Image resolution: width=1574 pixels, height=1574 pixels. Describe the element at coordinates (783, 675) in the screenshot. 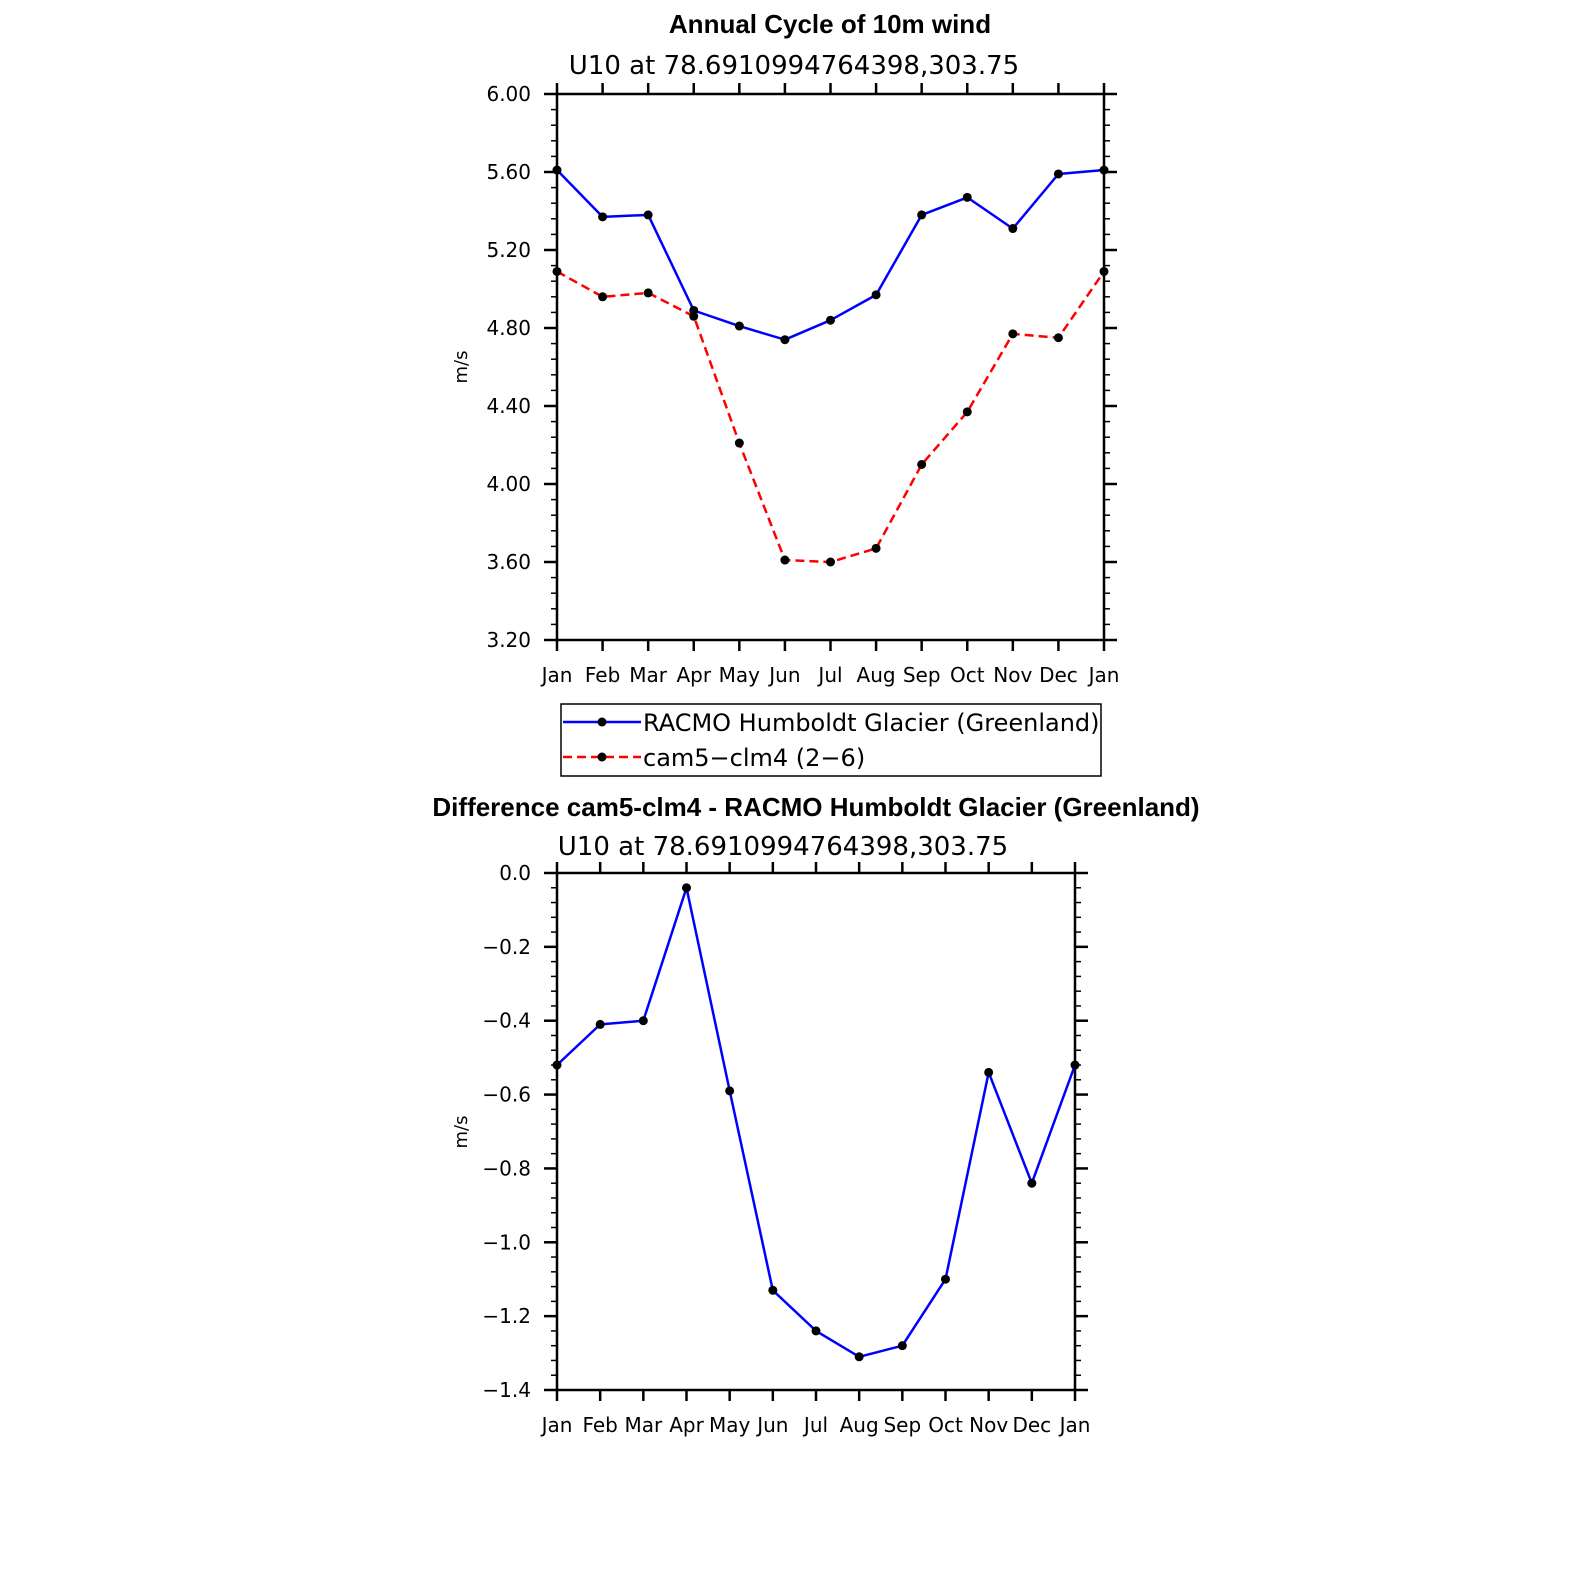

I see `chart1-xtick-label: Jun` at that location.